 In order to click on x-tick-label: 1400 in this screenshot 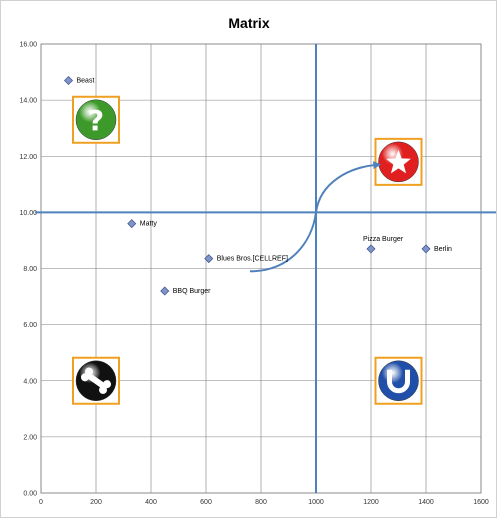, I will do `click(426, 502)`.